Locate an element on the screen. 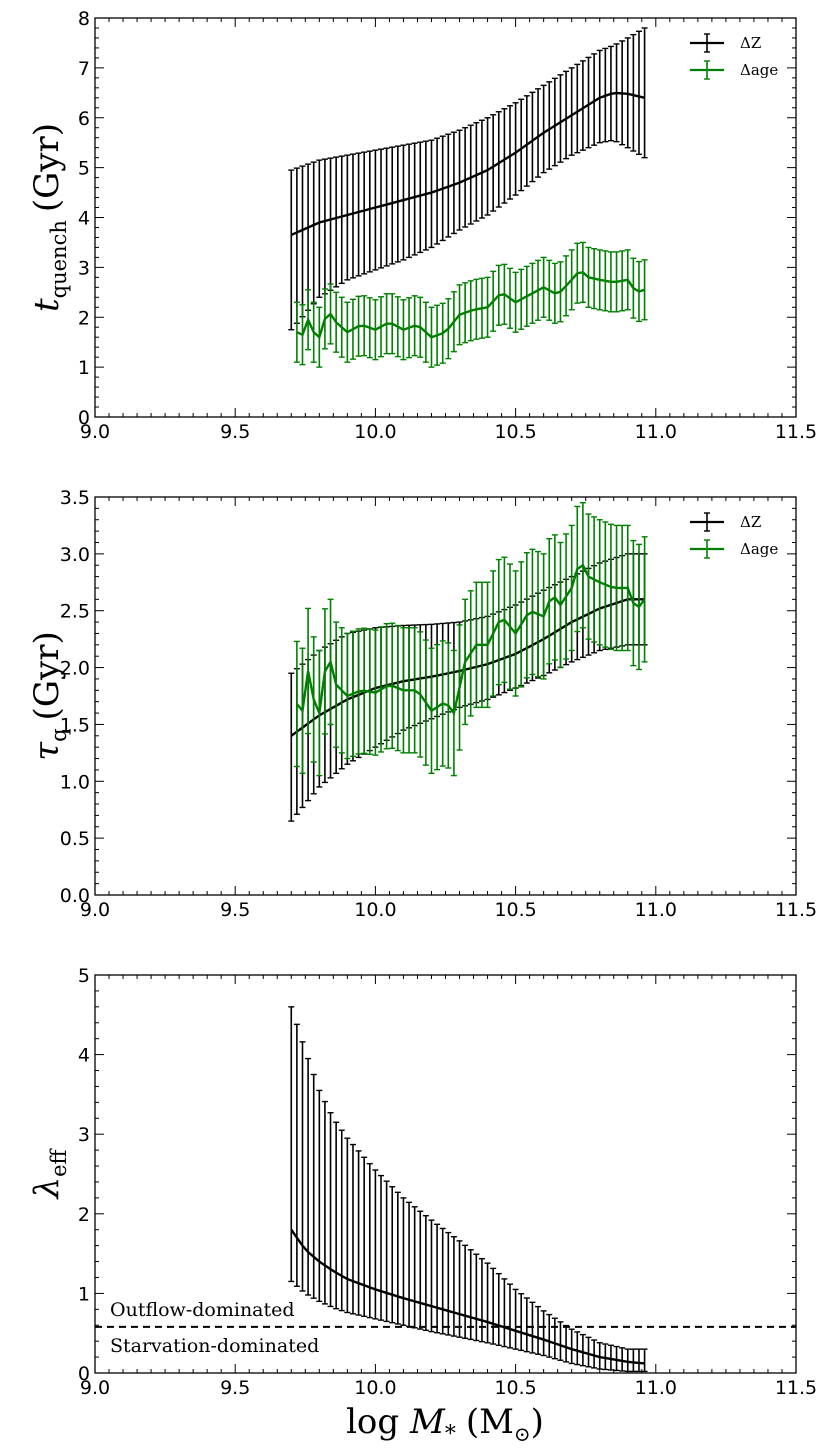  series-lambda is located at coordinates (468, 1189).